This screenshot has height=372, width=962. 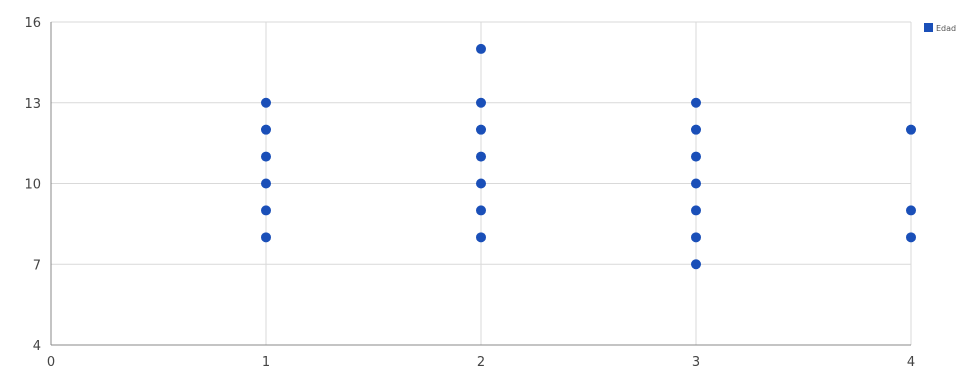 I want to click on legend-swatch, so click(x=928, y=27).